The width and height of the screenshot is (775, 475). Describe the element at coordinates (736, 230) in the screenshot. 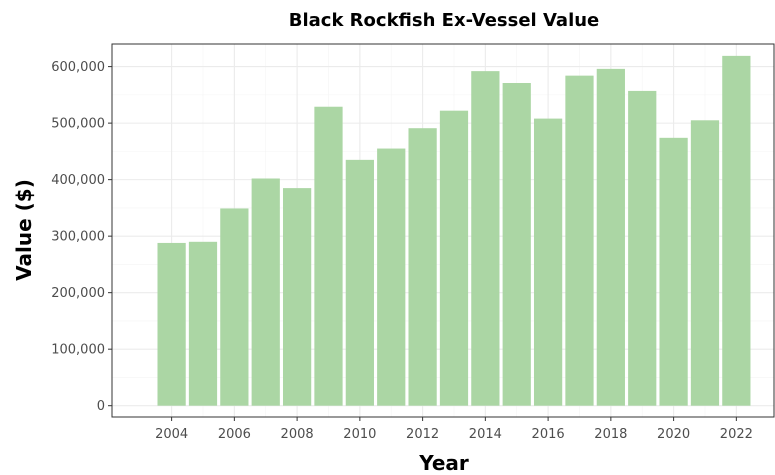

I see `bar-2022` at that location.